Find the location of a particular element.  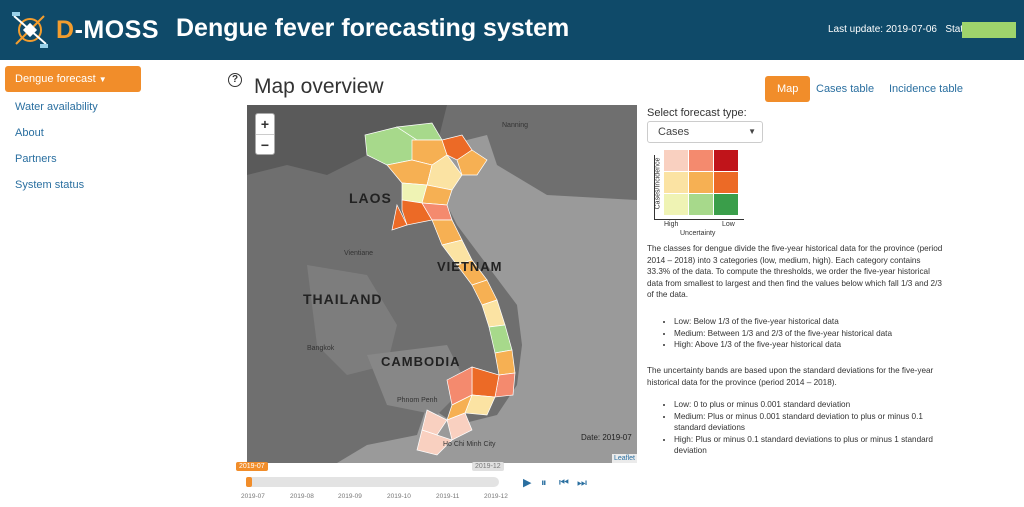

zoom-control: + − is located at coordinates (265, 134).